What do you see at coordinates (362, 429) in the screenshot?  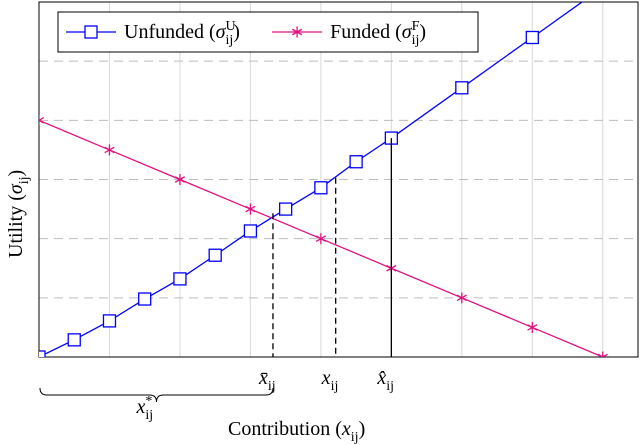 I see `x-axis-label-part: )` at bounding box center [362, 429].